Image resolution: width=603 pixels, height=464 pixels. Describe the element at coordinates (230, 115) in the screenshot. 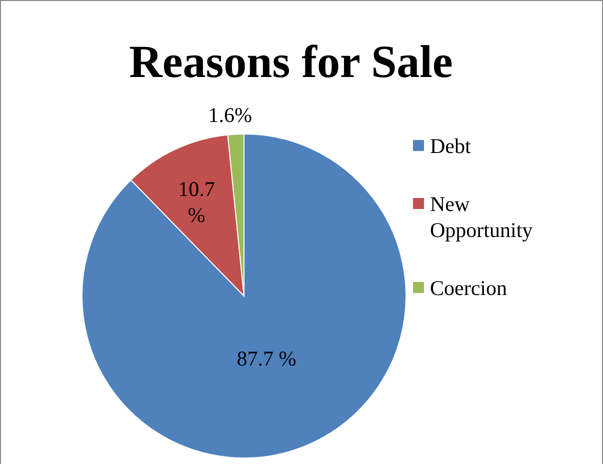

I see `data-label: 1.6%` at that location.